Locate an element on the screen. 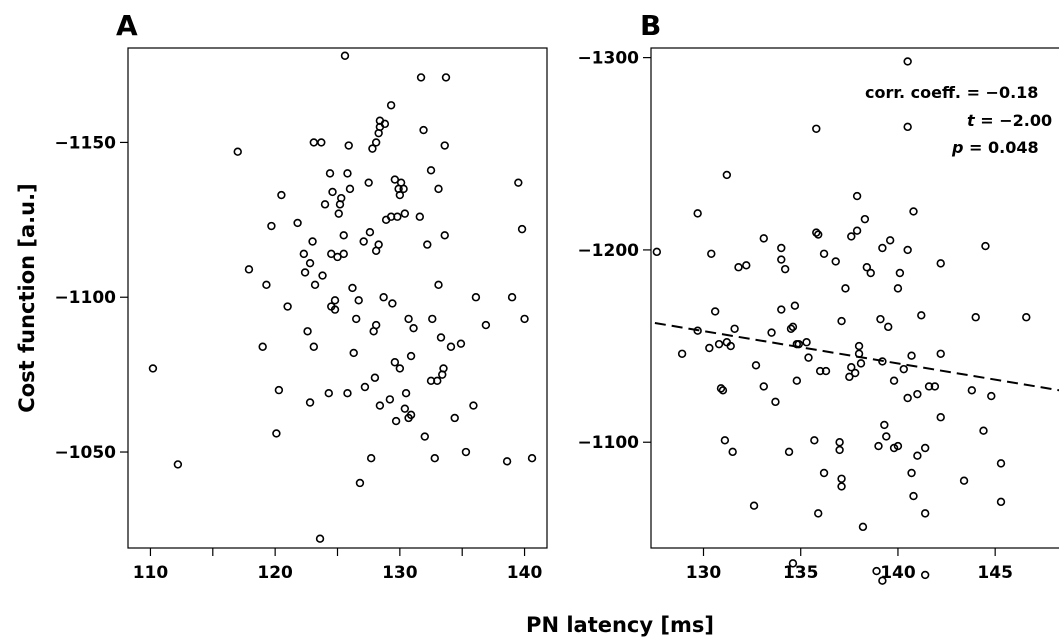  panel-a-x-tick-label: 140 is located at coordinates (525, 573).